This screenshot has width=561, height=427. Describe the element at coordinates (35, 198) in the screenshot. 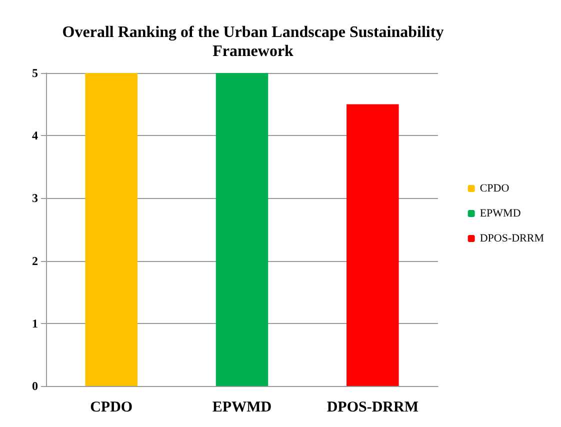

I see `y-tick-label: 3` at that location.